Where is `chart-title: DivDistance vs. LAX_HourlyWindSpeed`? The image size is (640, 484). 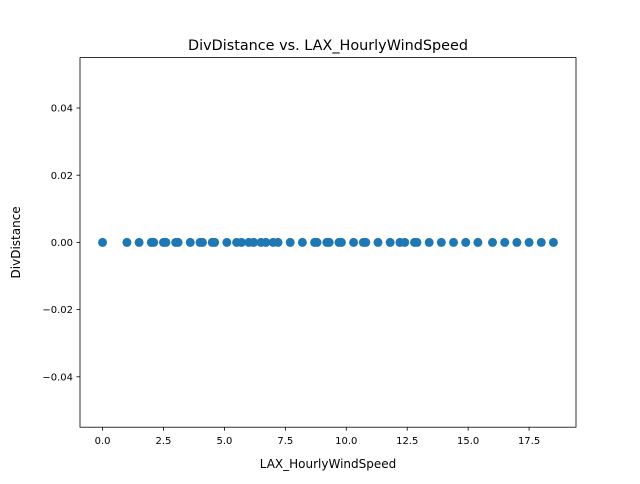 chart-title: DivDistance vs. LAX_HourlyWindSpeed is located at coordinates (328, 46).